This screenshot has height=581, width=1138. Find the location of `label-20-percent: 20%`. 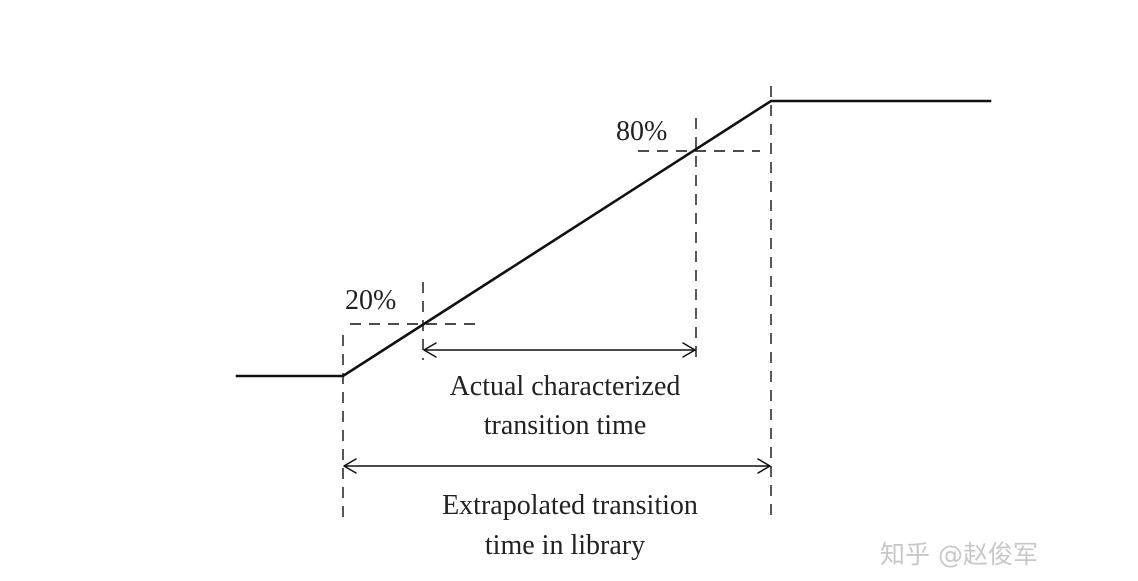

label-20-percent: 20% is located at coordinates (370, 300).